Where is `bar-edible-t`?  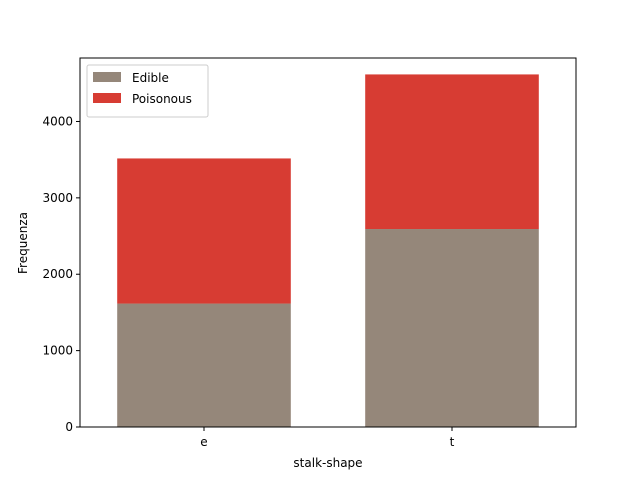
bar-edible-t is located at coordinates (452, 328).